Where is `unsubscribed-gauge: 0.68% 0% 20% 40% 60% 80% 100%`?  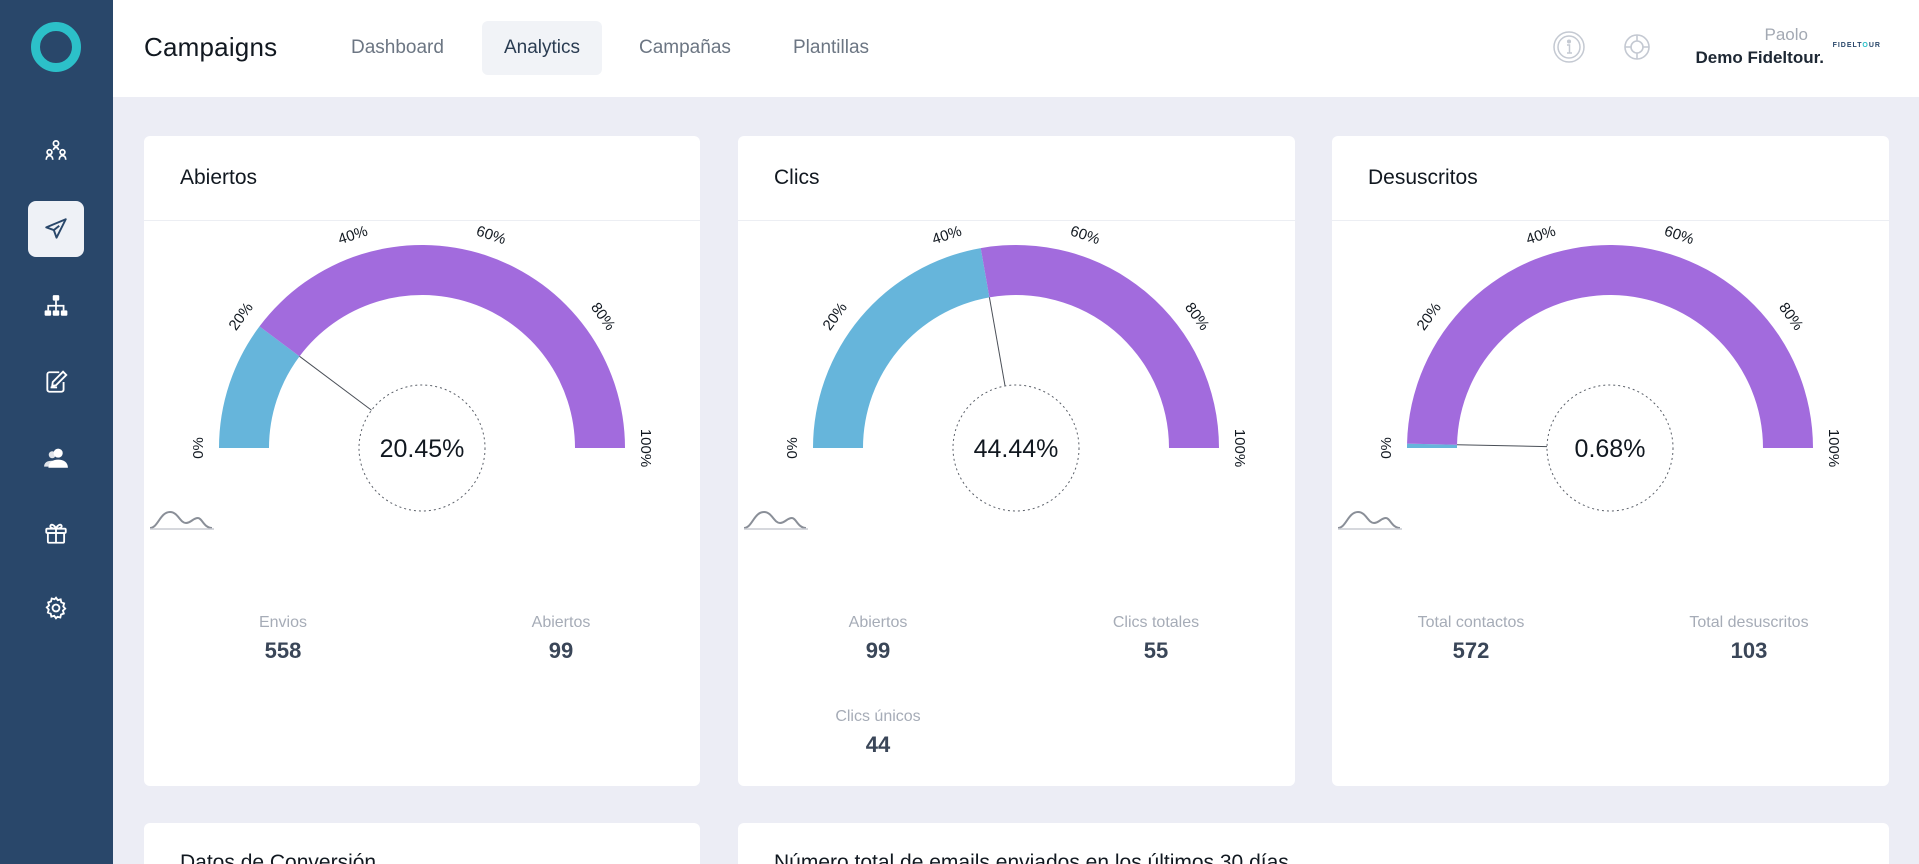 unsubscribed-gauge: 0.68% 0% 20% 40% 60% 80% 100% is located at coordinates (1589, 378).